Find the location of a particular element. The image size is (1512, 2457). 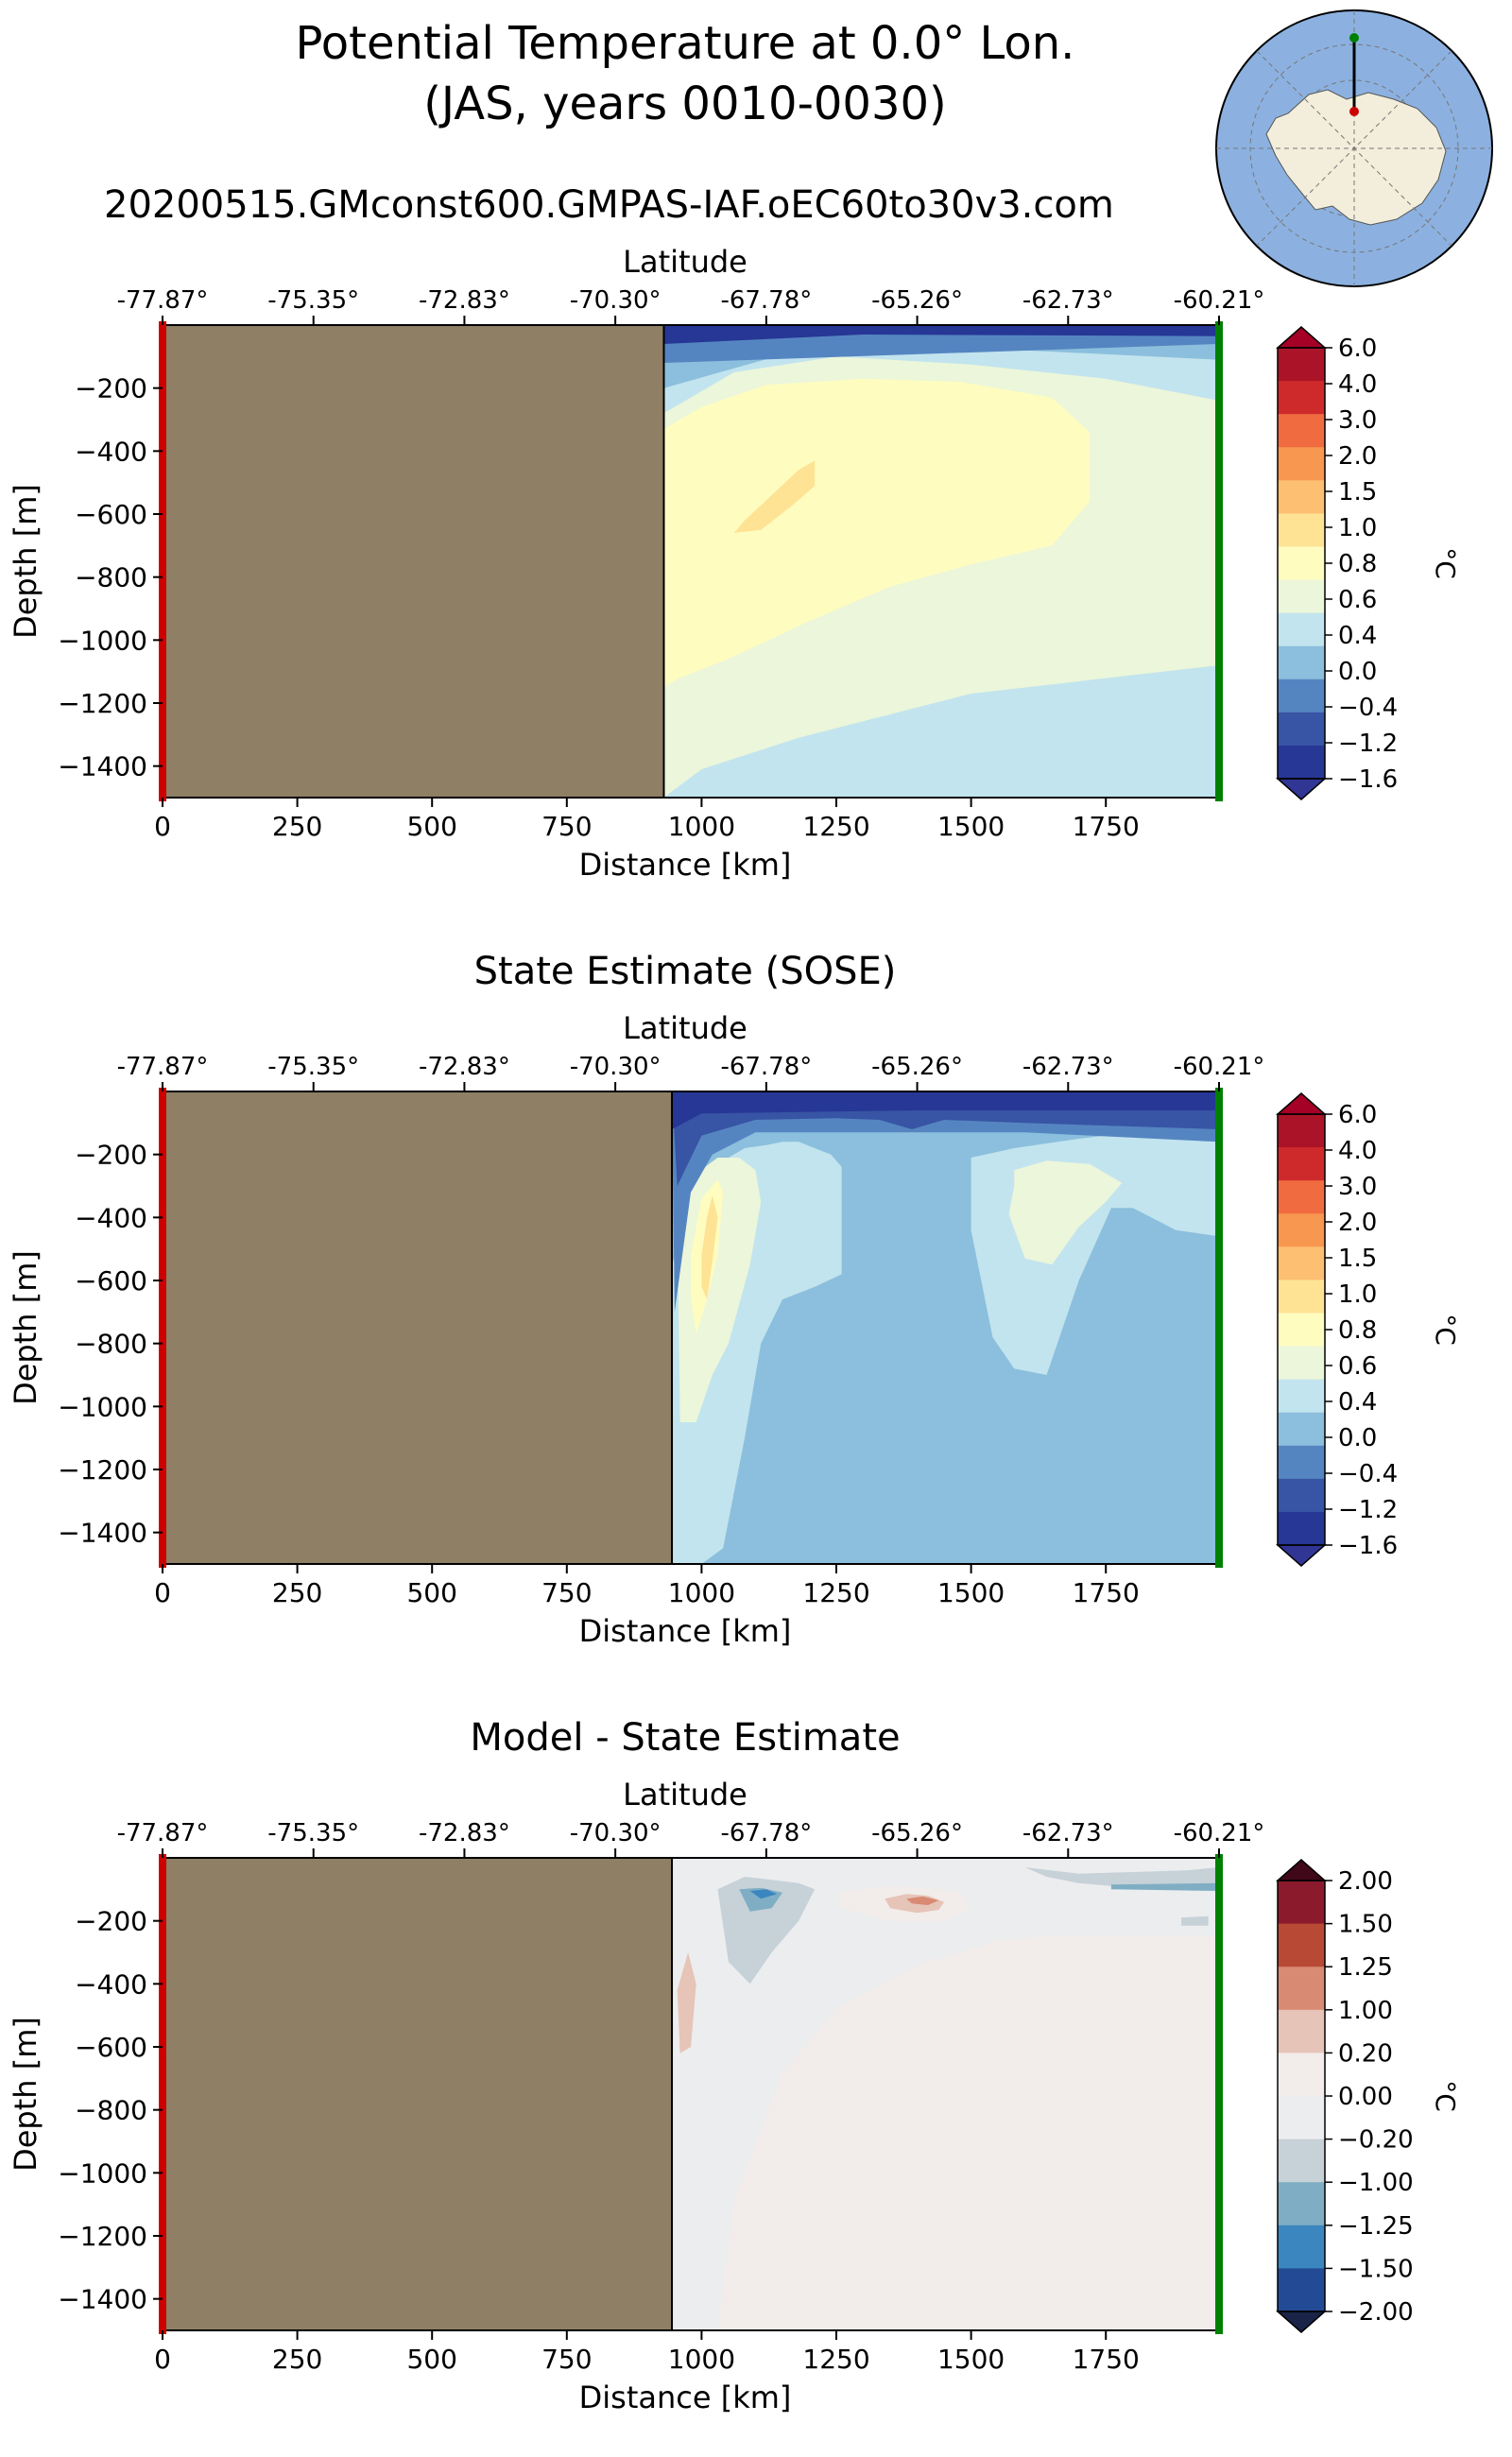

colorbar-tick-label: −0.20 is located at coordinates (1376, 2140).